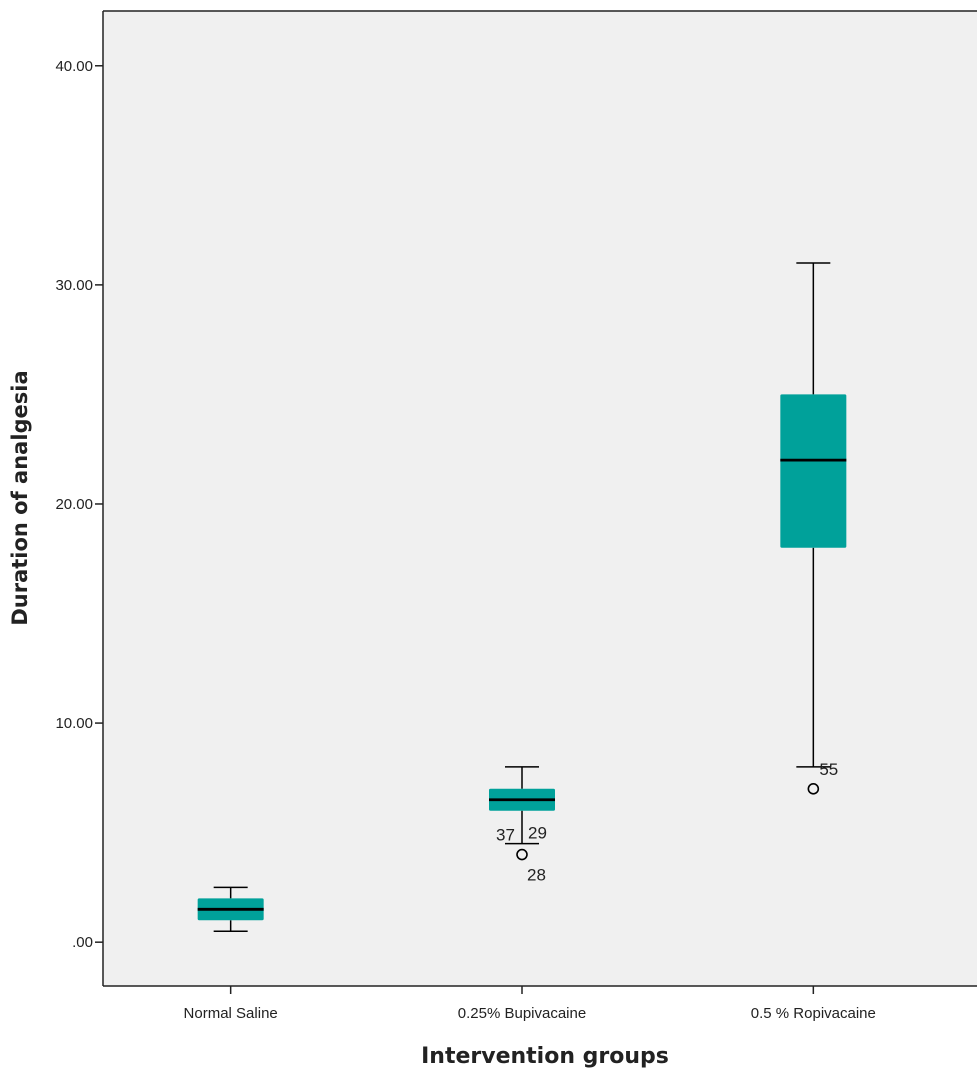  What do you see at coordinates (20, 497) in the screenshot?
I see `y-axis-title: Duration of analgesia` at bounding box center [20, 497].